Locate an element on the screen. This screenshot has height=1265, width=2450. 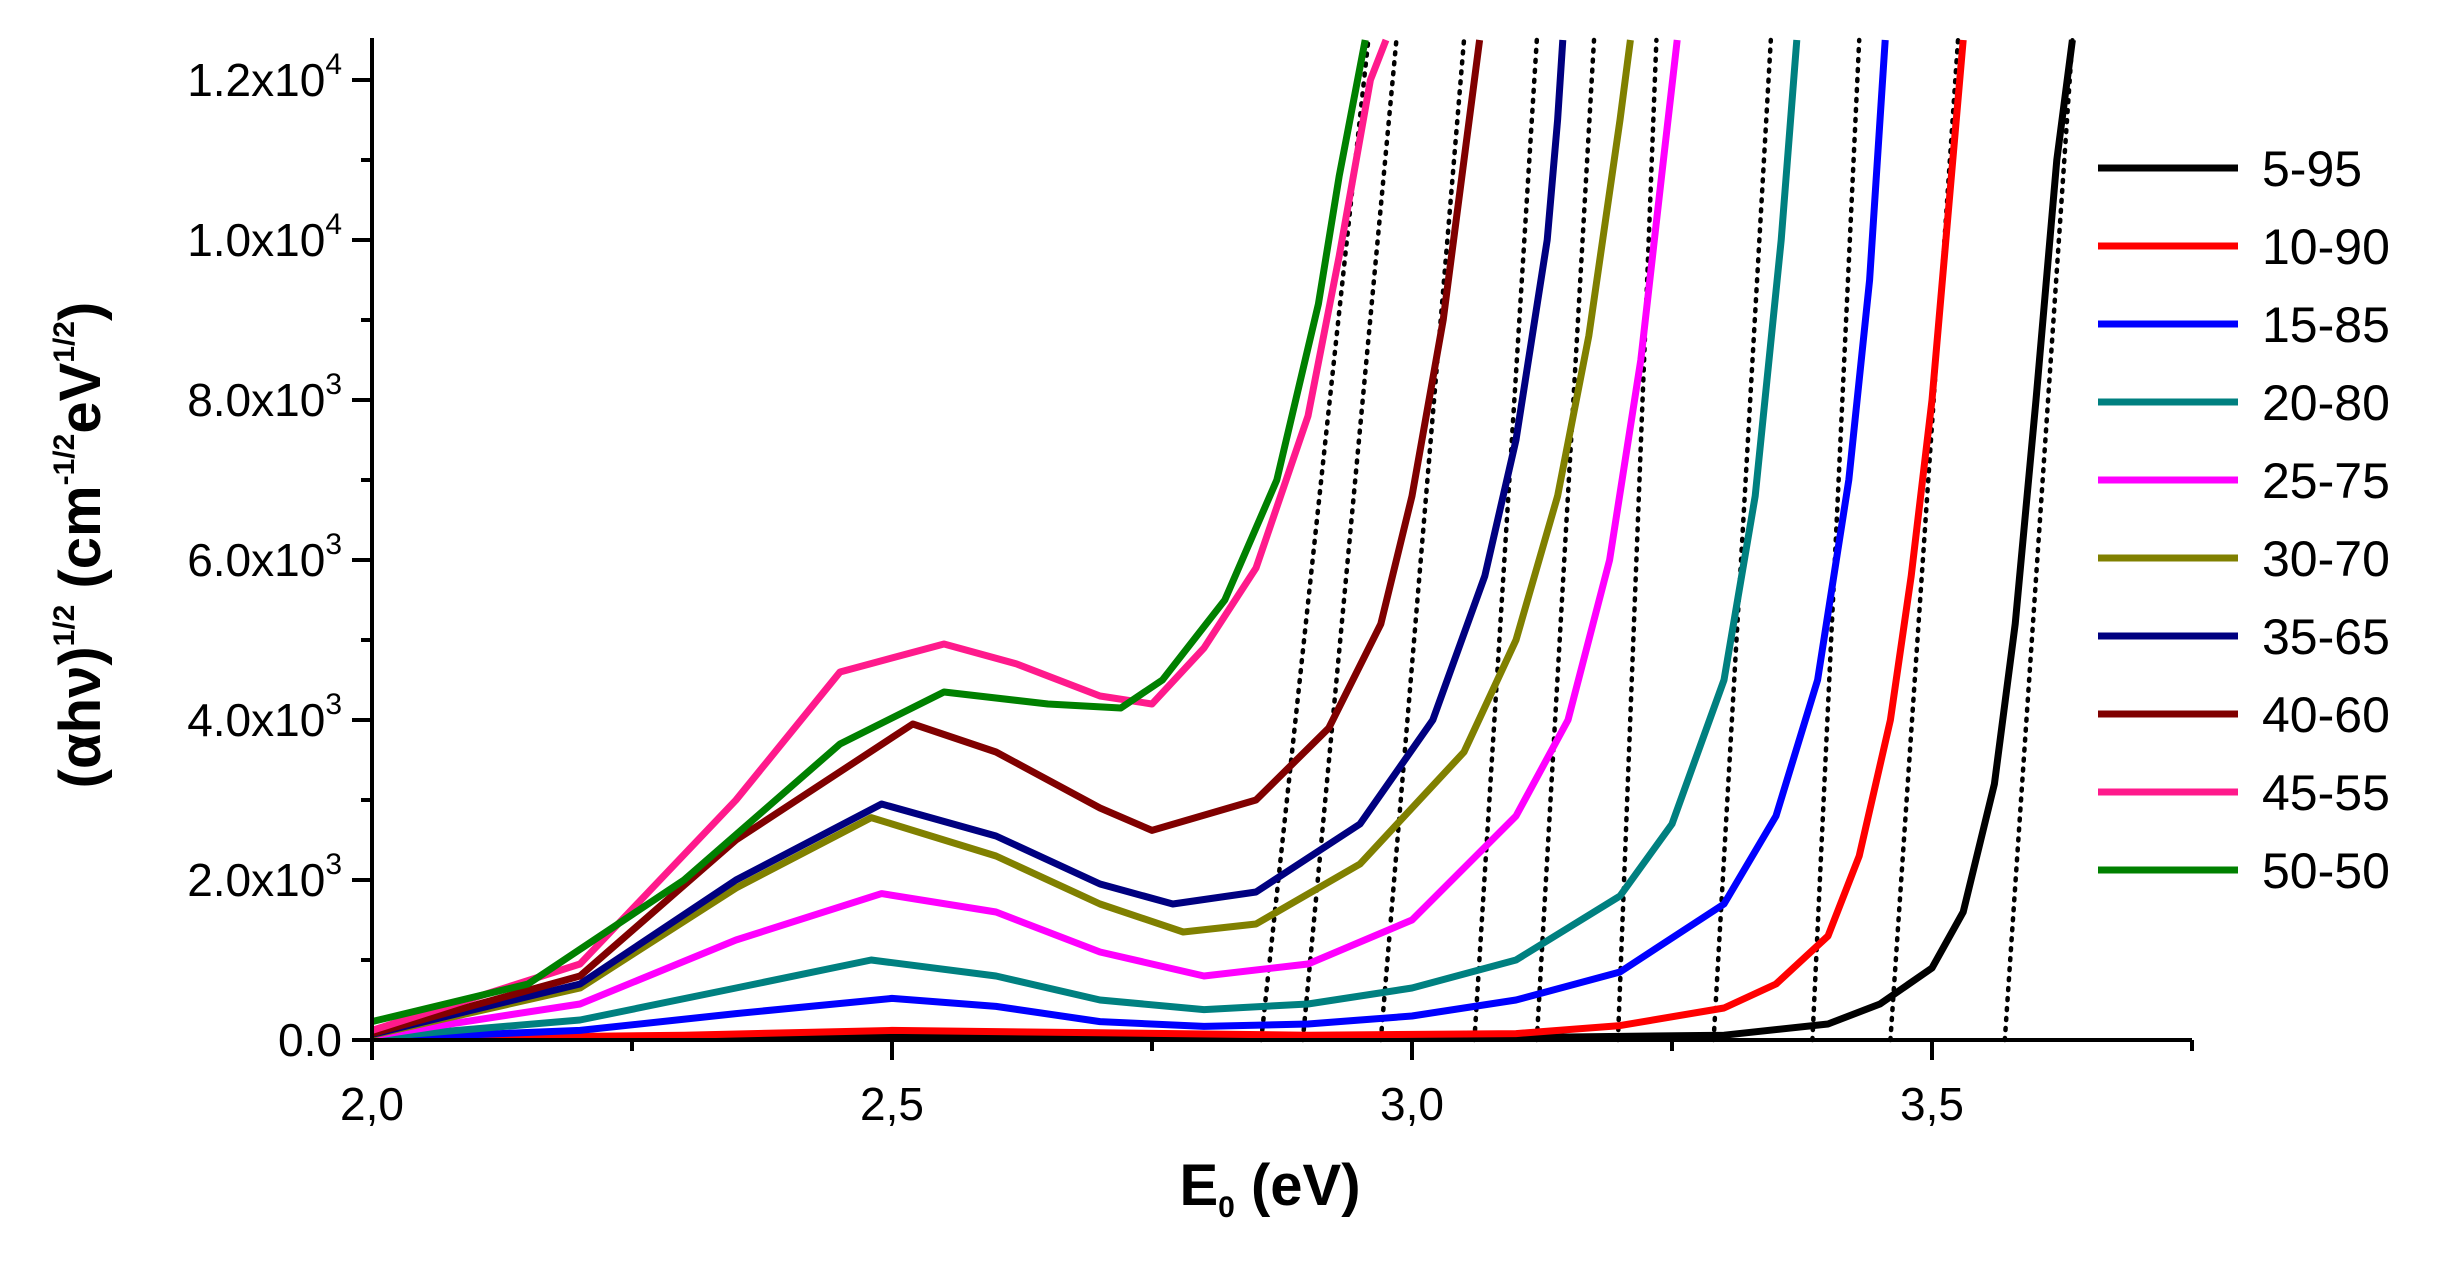
legend-label: 50-50 is located at coordinates (2326, 871).